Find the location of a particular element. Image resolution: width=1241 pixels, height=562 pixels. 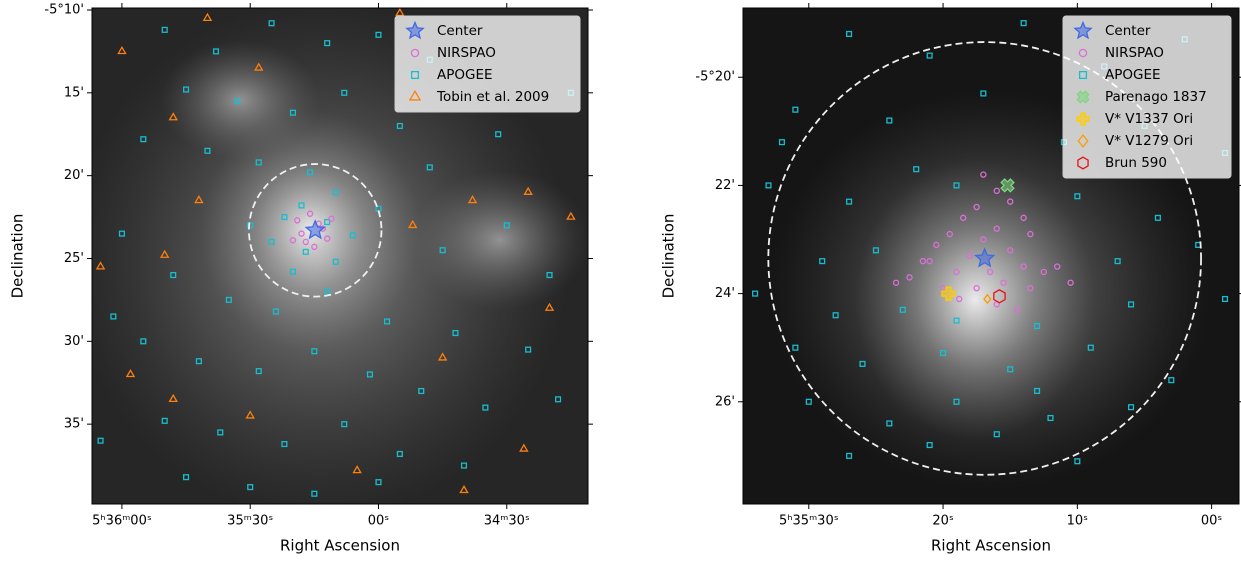

y-tick-label: 20' is located at coordinates (74, 175).